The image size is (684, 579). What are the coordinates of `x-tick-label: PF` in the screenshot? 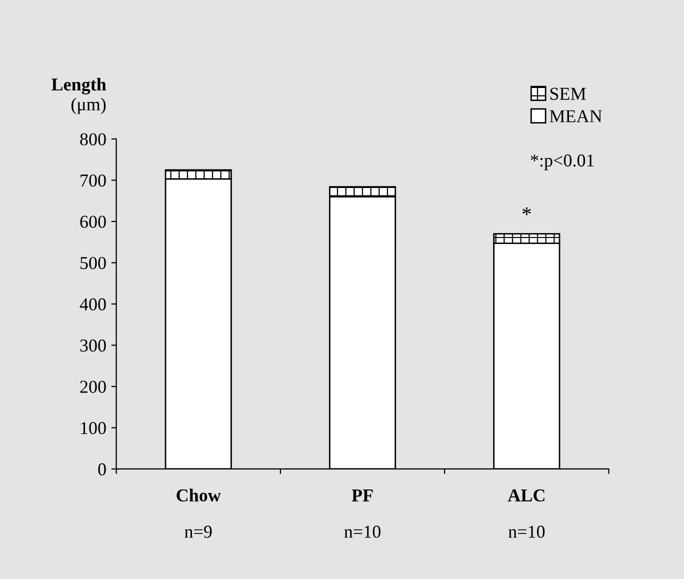 It's located at (362, 495).